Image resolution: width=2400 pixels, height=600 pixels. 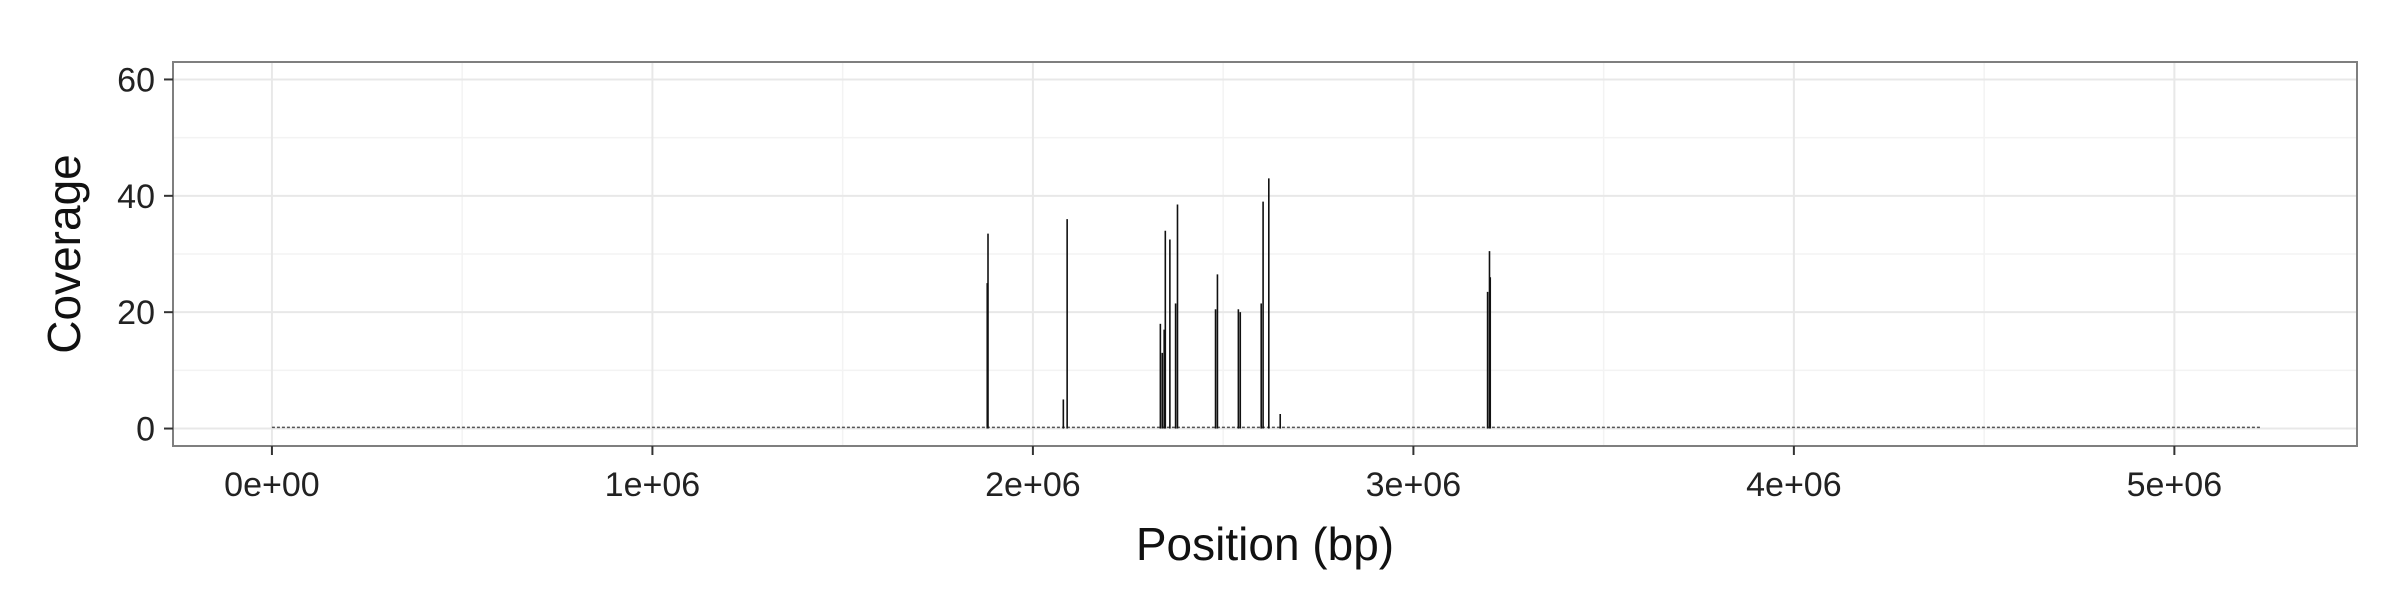 What do you see at coordinates (136, 80) in the screenshot?
I see `y-tick-label: 60` at bounding box center [136, 80].